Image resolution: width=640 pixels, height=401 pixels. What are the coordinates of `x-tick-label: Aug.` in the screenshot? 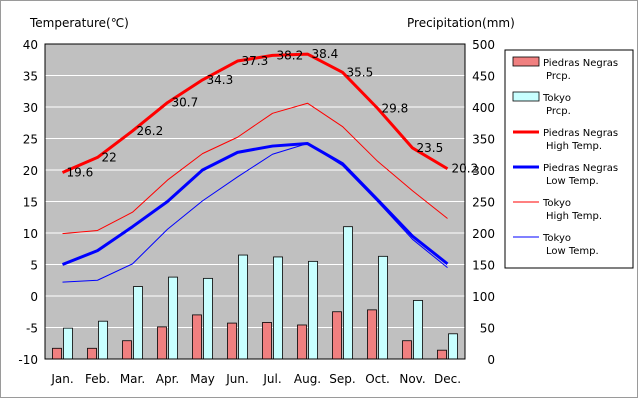 It's located at (307, 379).